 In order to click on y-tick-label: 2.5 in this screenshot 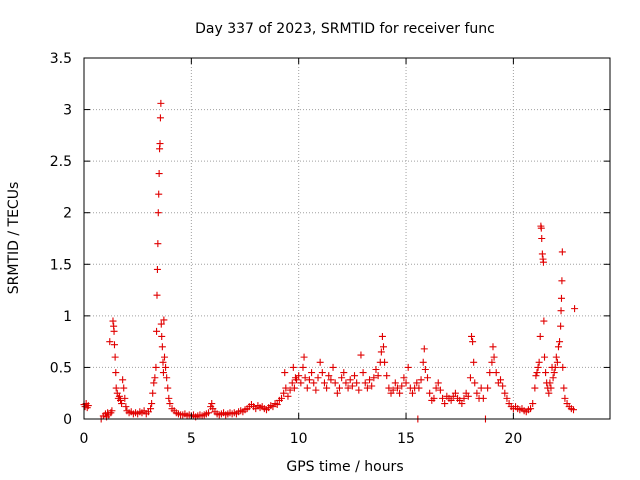, I will do `click(61, 162)`.